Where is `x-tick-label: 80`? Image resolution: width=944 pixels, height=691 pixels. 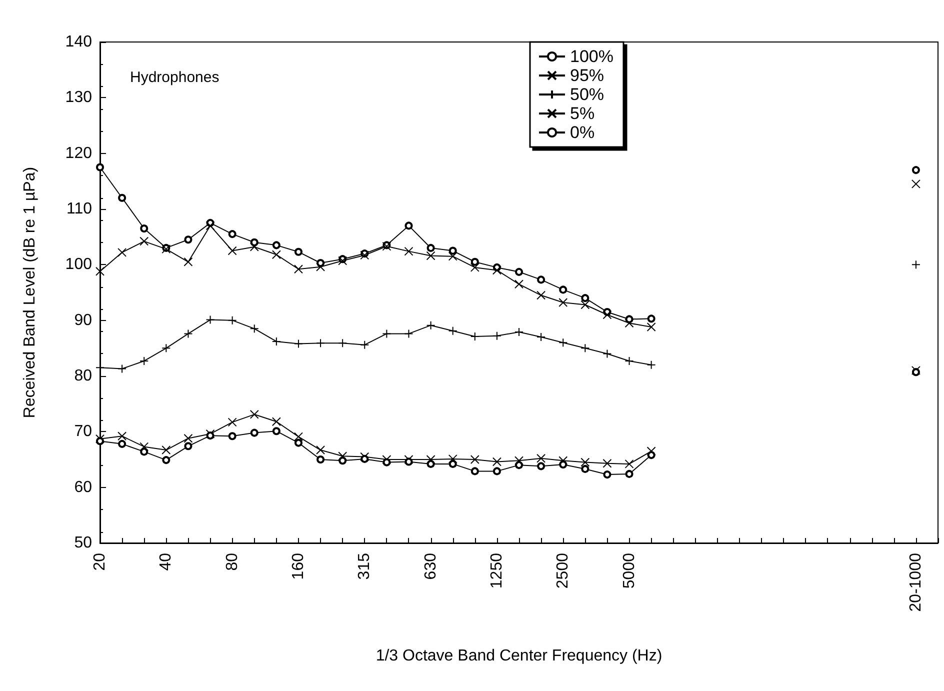 x-tick-label: 80 is located at coordinates (232, 561).